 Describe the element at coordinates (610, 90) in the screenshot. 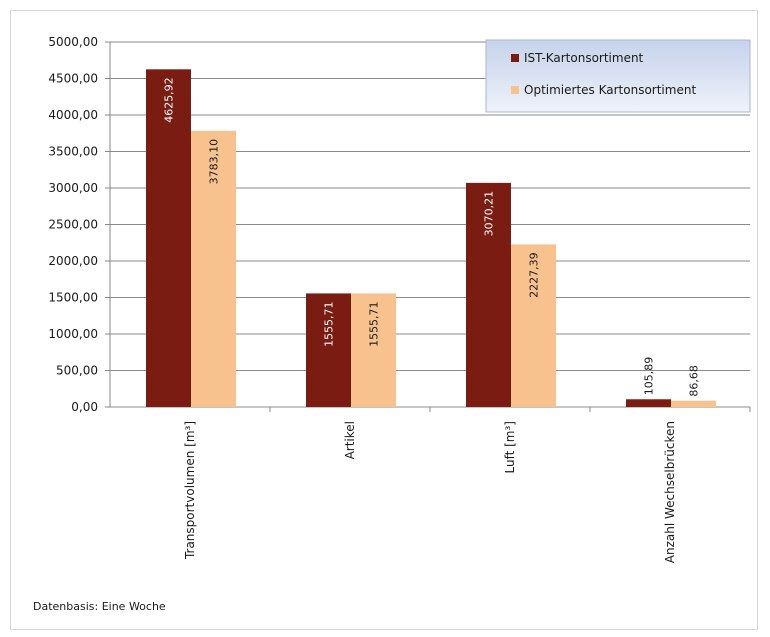

I see `legend-label: Optimiertes Kartonsortiment` at that location.